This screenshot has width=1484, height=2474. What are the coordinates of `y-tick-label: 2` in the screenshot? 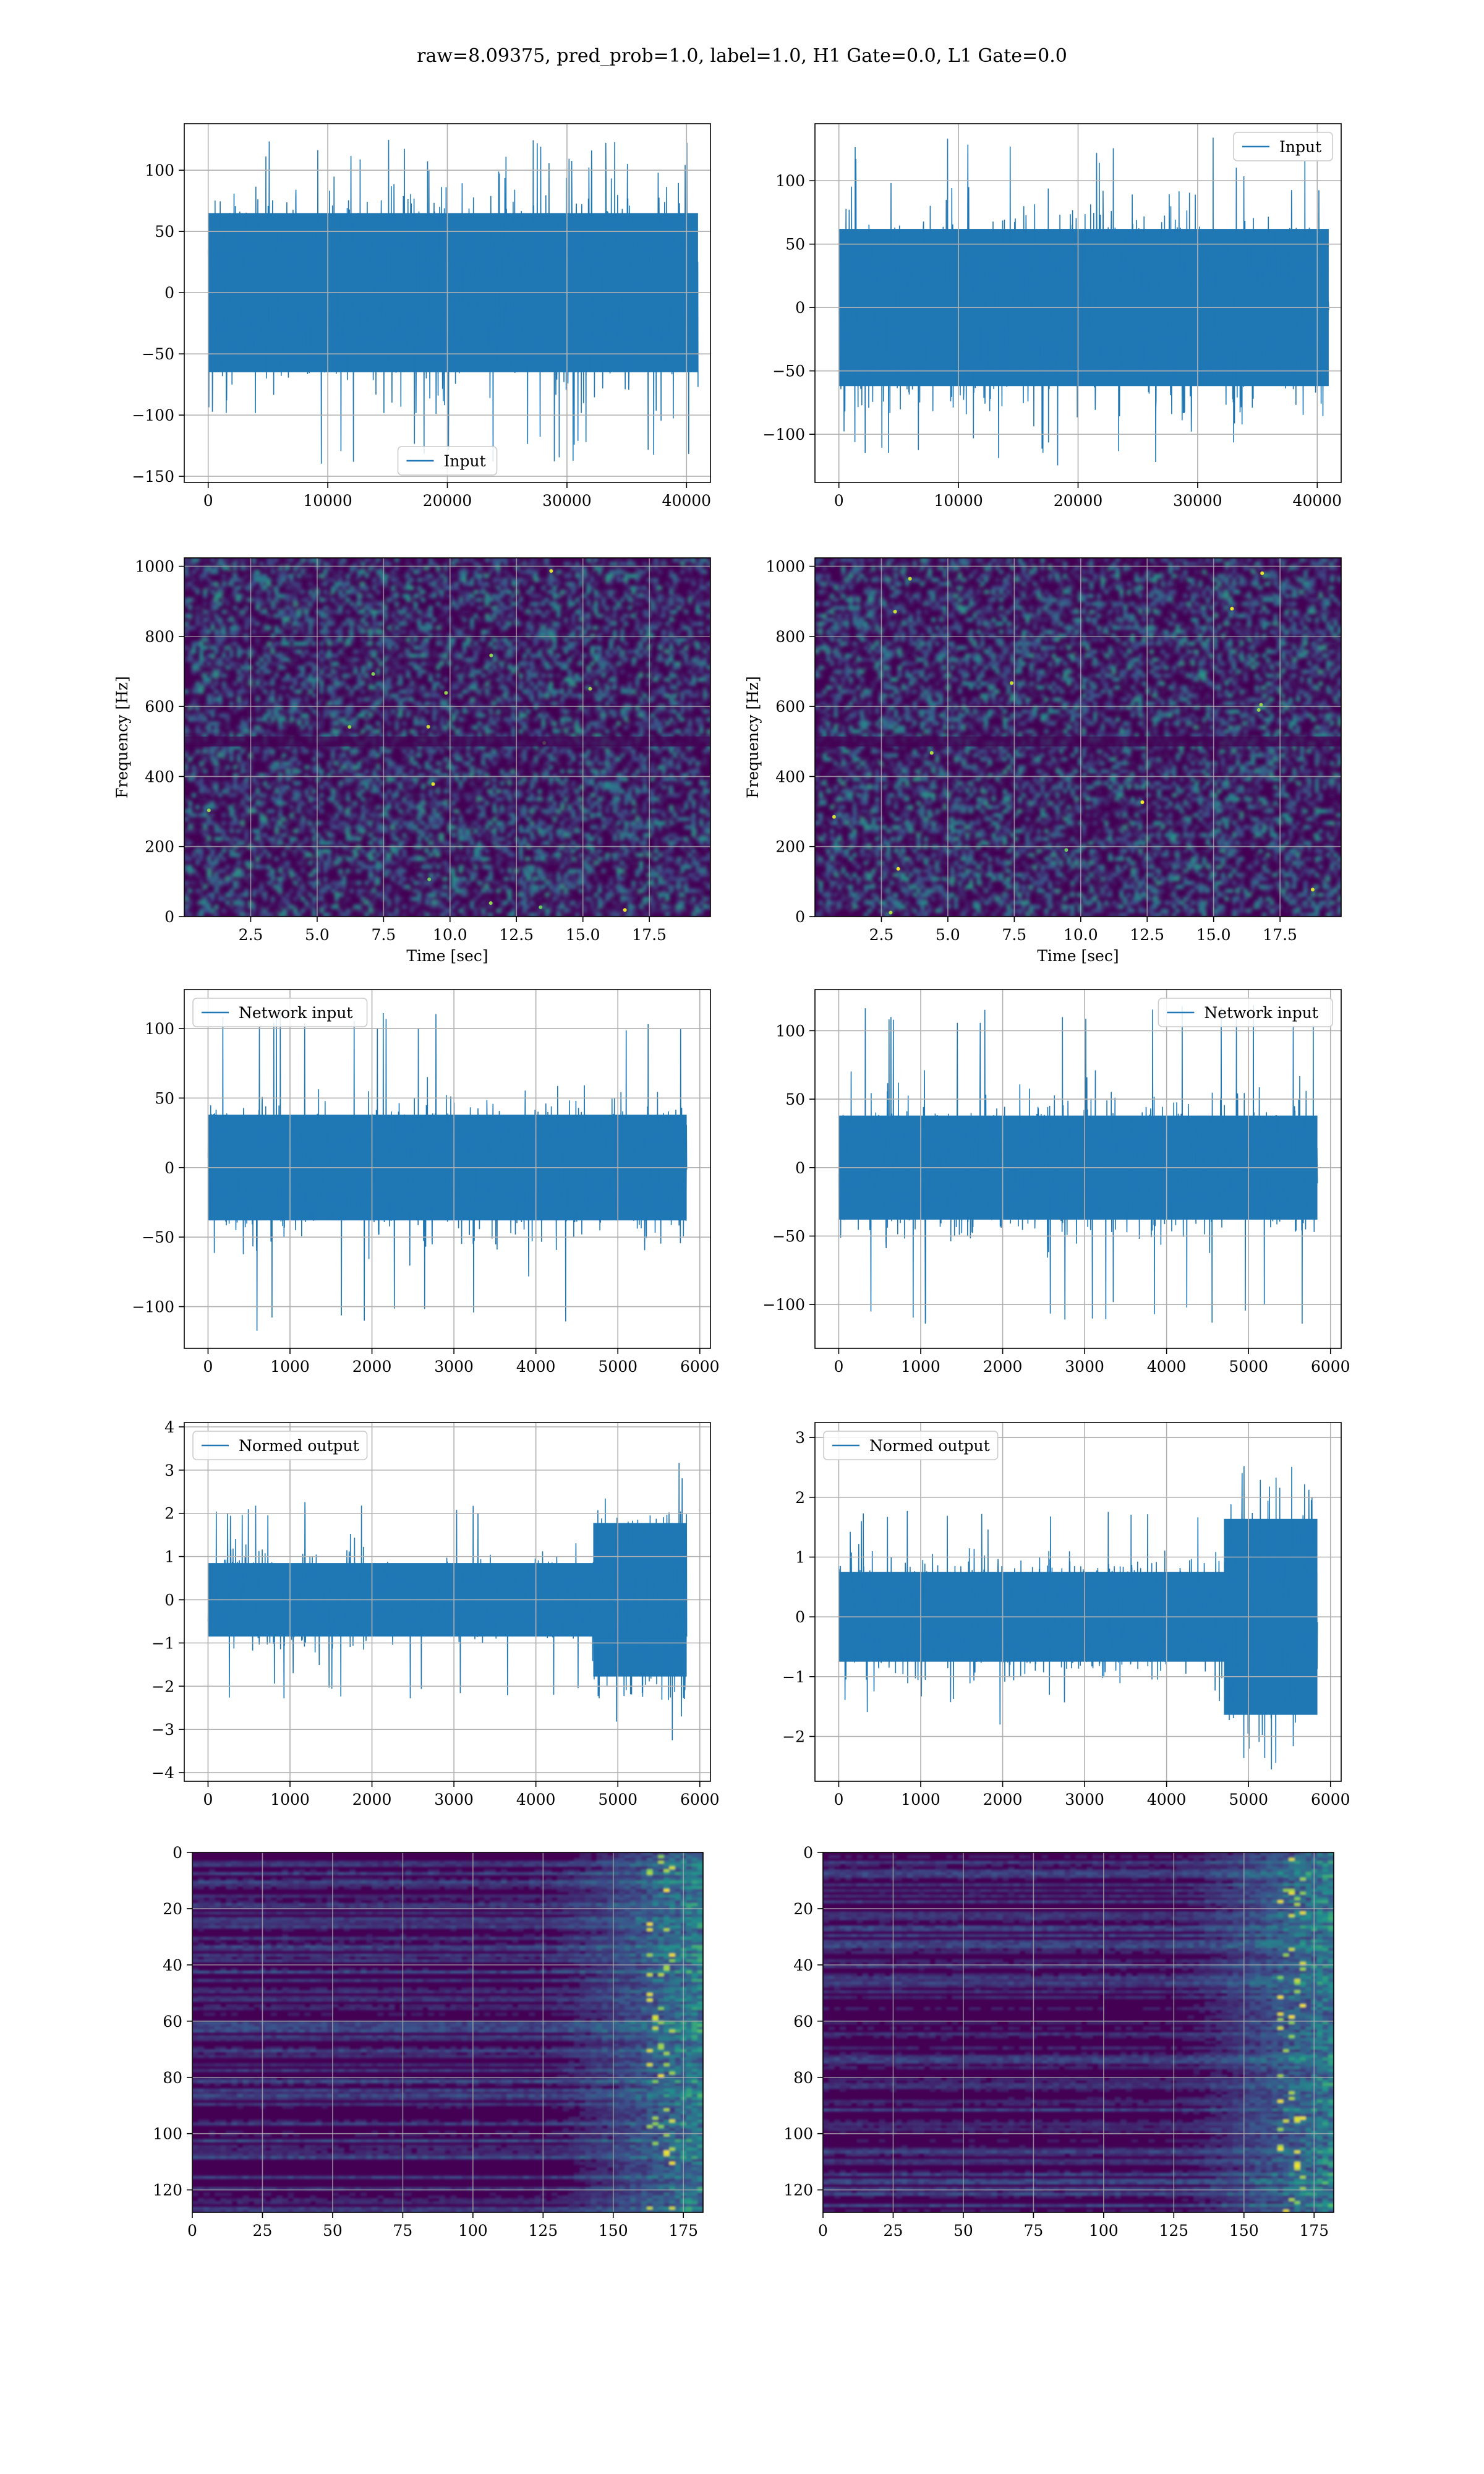 It's located at (169, 1514).